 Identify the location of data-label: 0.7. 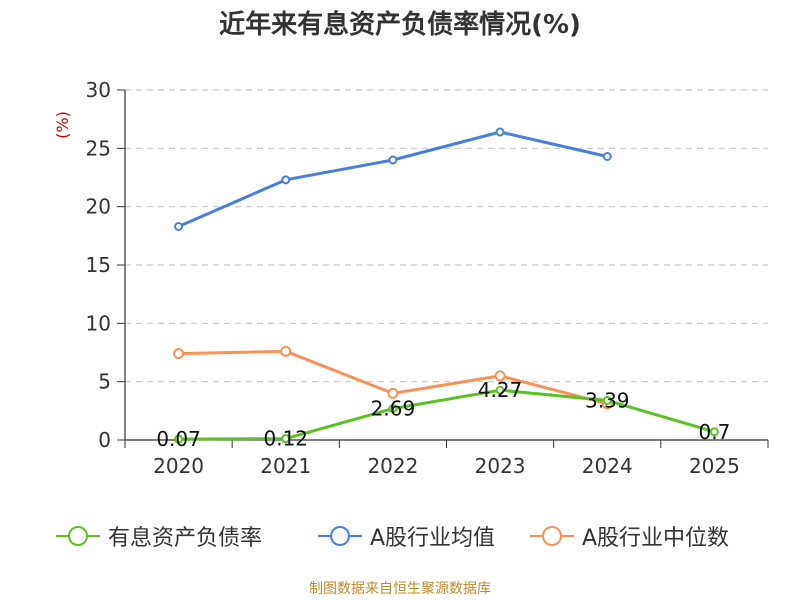
(715, 432).